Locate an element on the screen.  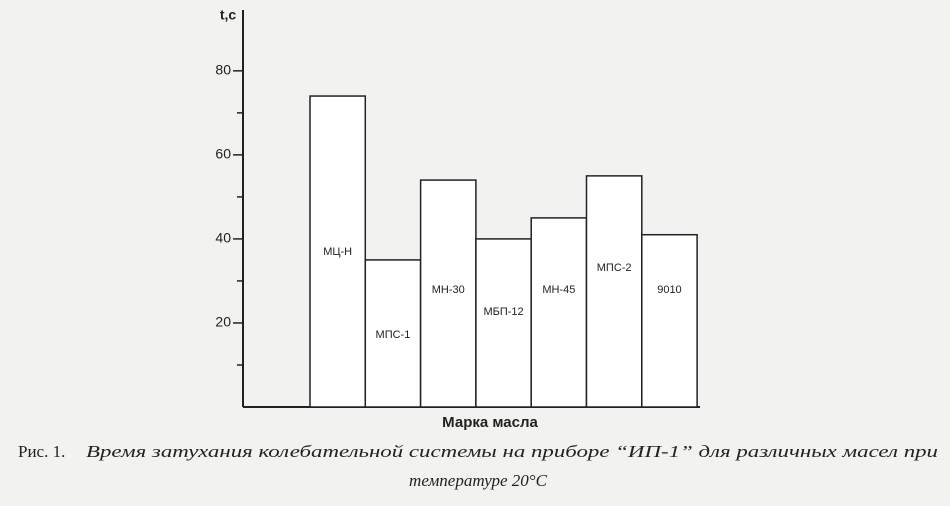
y-tick-label: 20 is located at coordinates (223, 322).